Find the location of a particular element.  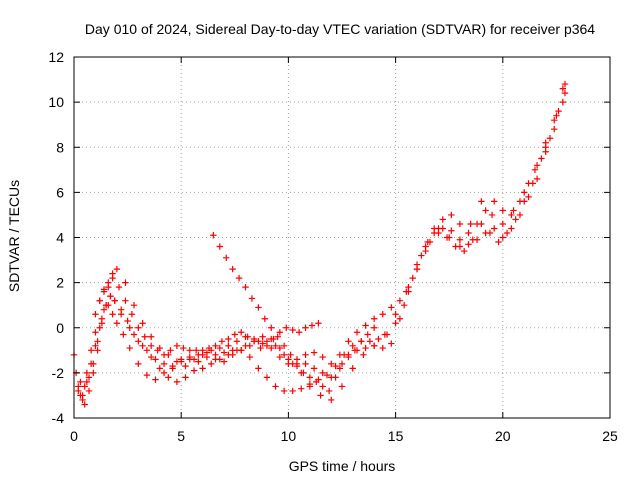

y-tick-label: 10 is located at coordinates (56, 102).